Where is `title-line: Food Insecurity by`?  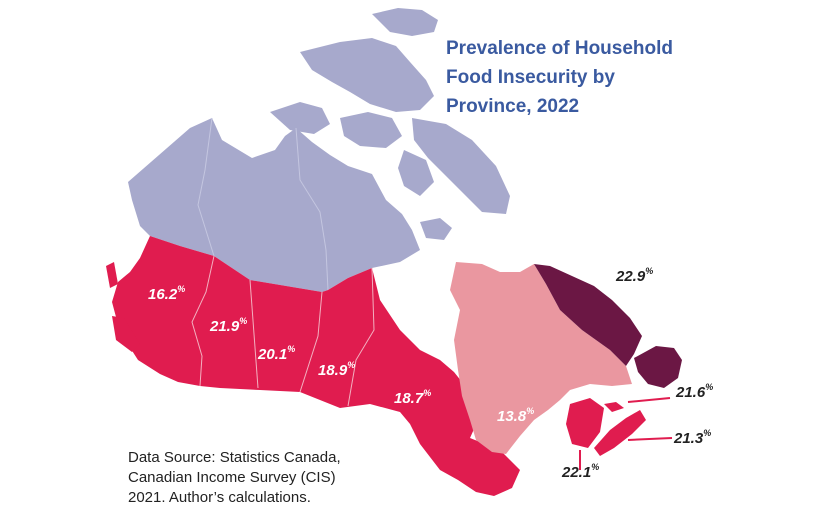
title-line: Food Insecurity by is located at coordinates (530, 77).